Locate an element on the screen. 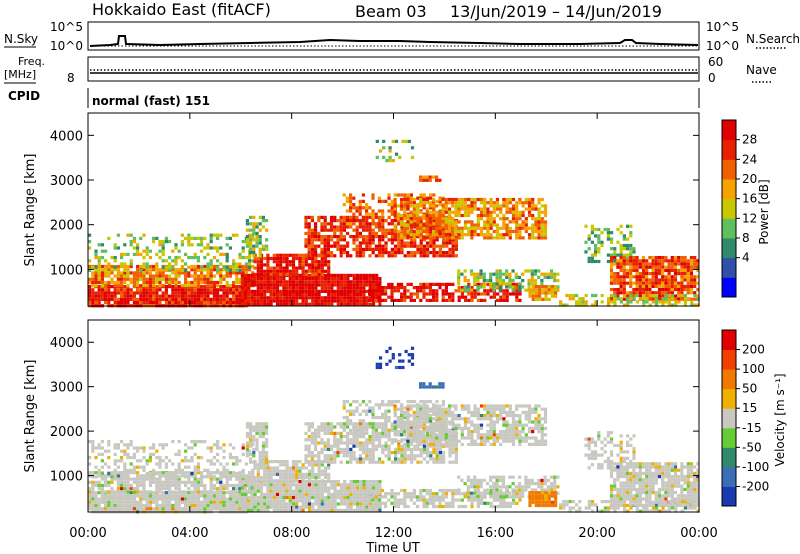 The width and height of the screenshot is (800, 554). y-tick-label: 2000 is located at coordinates (66, 226).